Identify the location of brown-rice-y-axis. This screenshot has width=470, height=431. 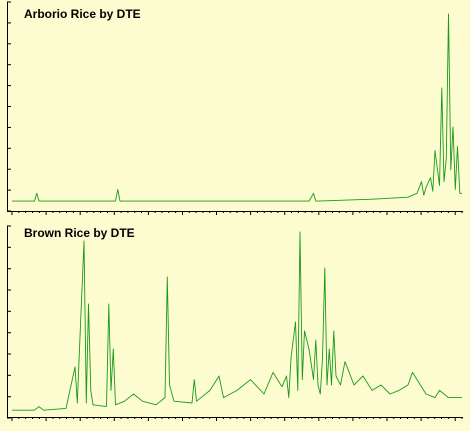
(9, 322).